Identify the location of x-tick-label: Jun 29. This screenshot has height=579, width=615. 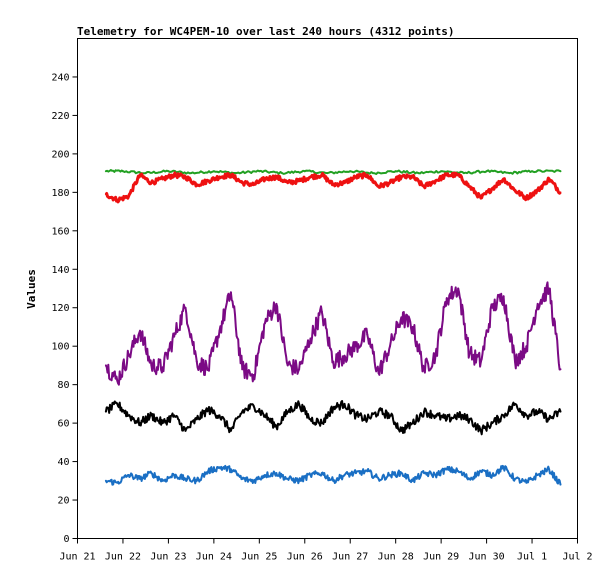
(441, 557).